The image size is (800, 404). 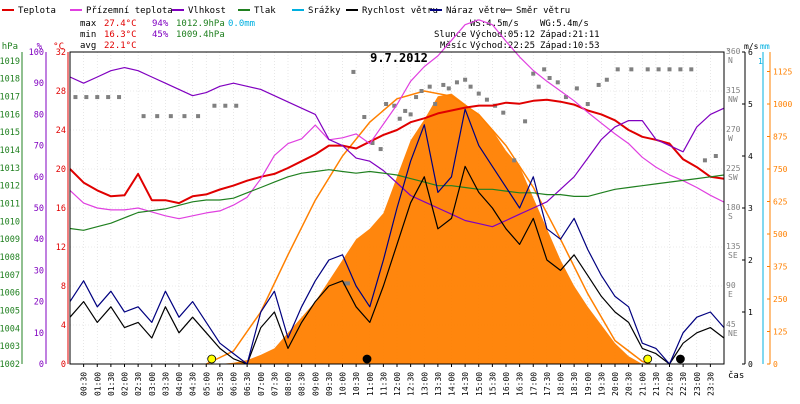 What do you see at coordinates (10, 329) in the screenshot?
I see `axis-tick-label: 1004` at bounding box center [10, 329].